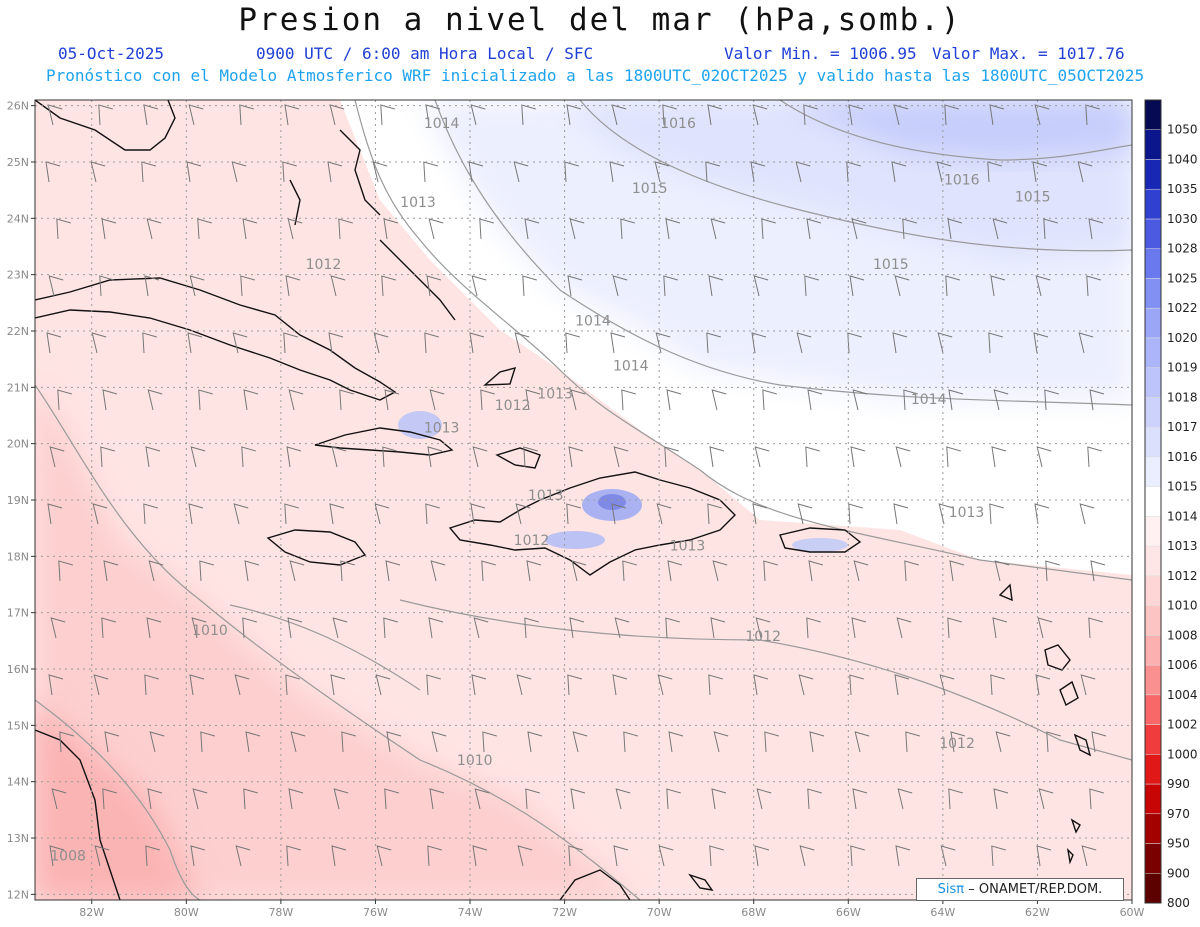  Describe the element at coordinates (957, 744) in the screenshot. I see `isobar-label: 1012` at that location.